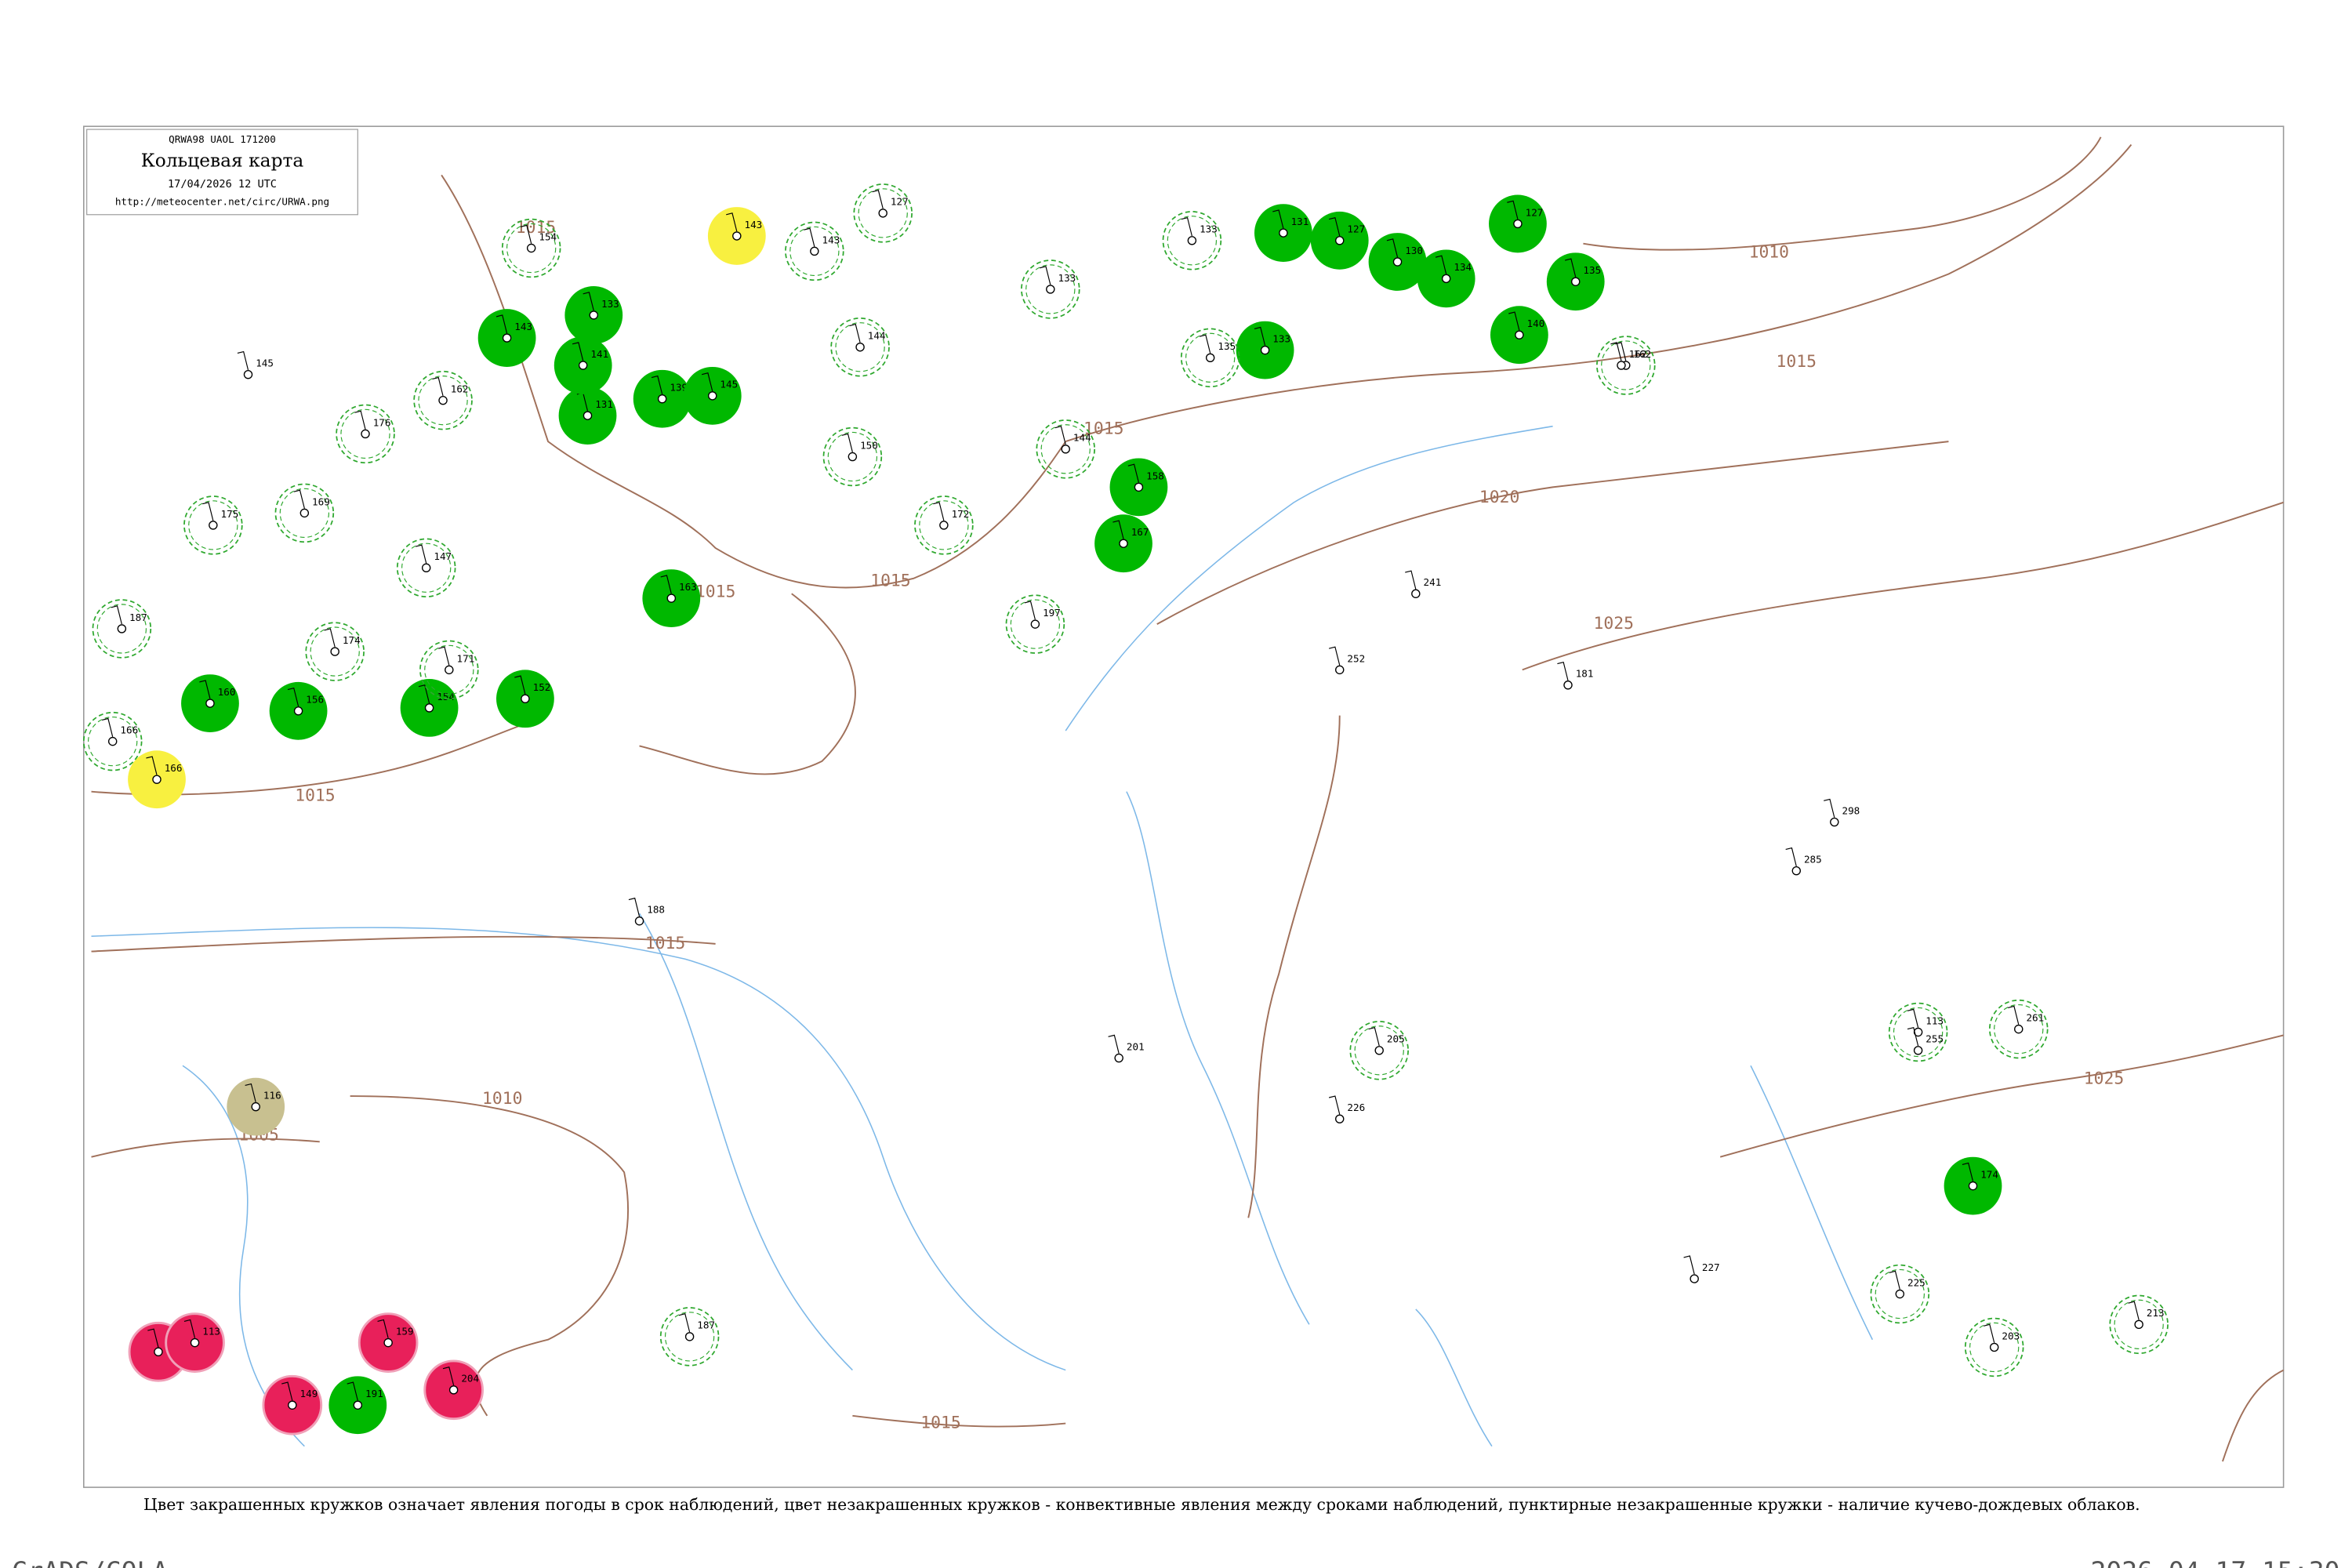 The height and width of the screenshot is (1568, 2352). I want to click on station-pressure: 141, so click(599, 354).